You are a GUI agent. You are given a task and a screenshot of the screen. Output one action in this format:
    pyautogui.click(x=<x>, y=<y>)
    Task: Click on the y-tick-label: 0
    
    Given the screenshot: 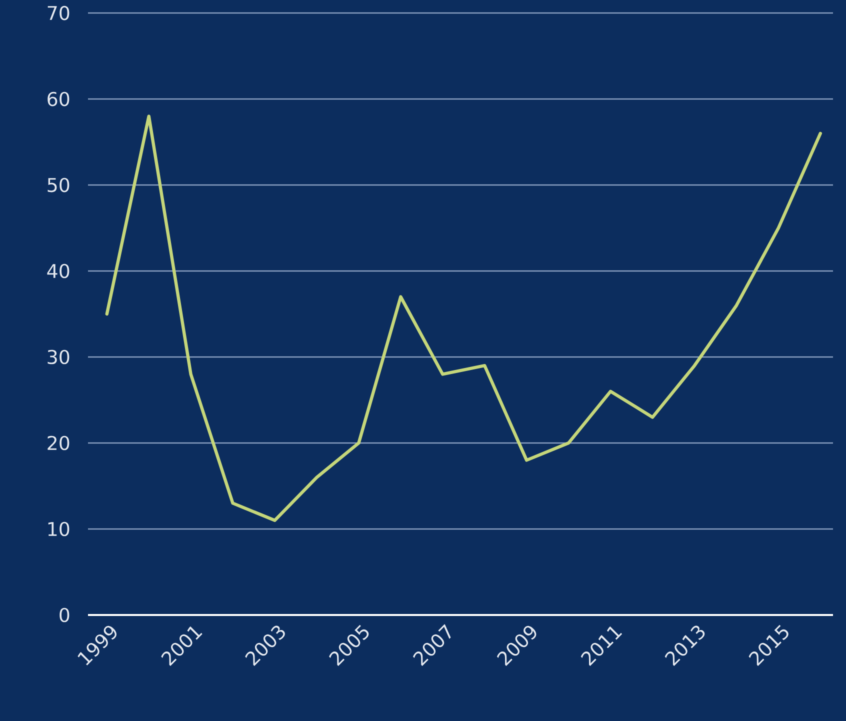 What is the action you would take?
    pyautogui.click(x=65, y=615)
    